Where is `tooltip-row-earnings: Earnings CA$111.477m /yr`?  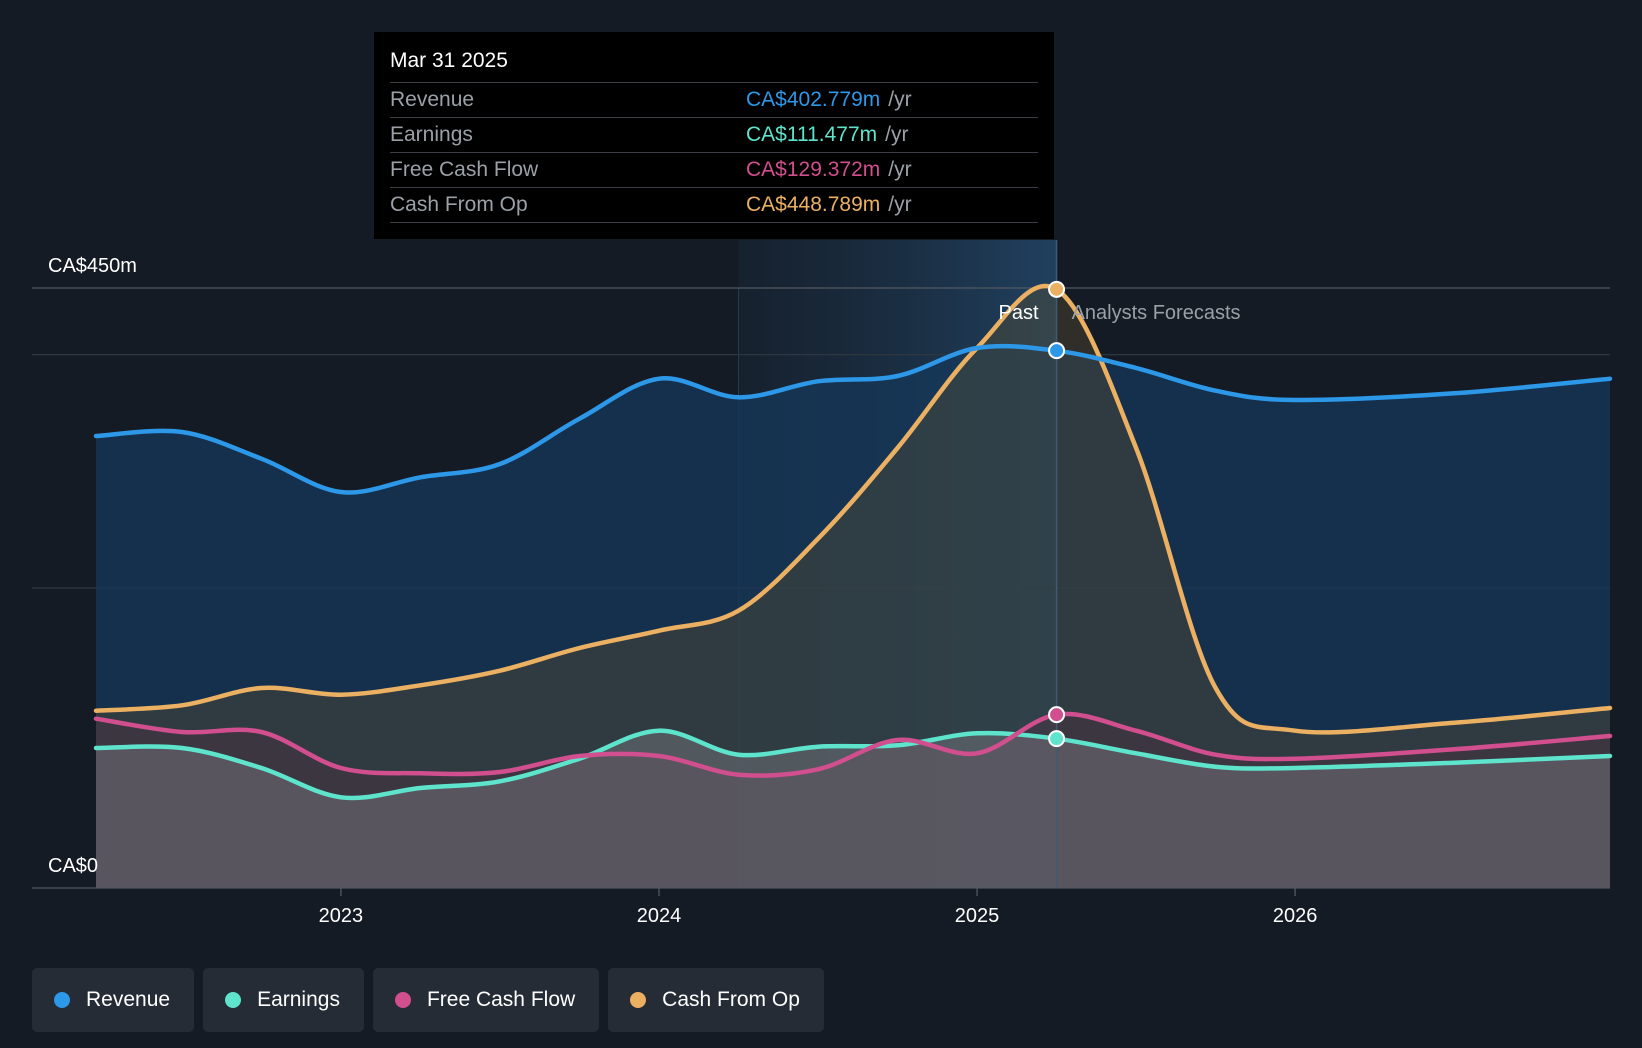
tooltip-row-earnings: Earnings CA$111.477m /yr is located at coordinates (714, 135).